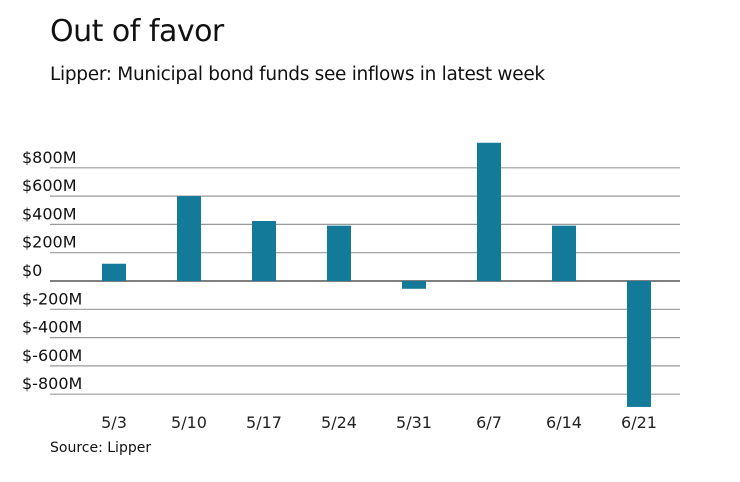  I want to click on x-axis-ticks: 5/3 5/10 5/17 5/24 5/31 6/7 6/14 6/21, so click(379, 422).